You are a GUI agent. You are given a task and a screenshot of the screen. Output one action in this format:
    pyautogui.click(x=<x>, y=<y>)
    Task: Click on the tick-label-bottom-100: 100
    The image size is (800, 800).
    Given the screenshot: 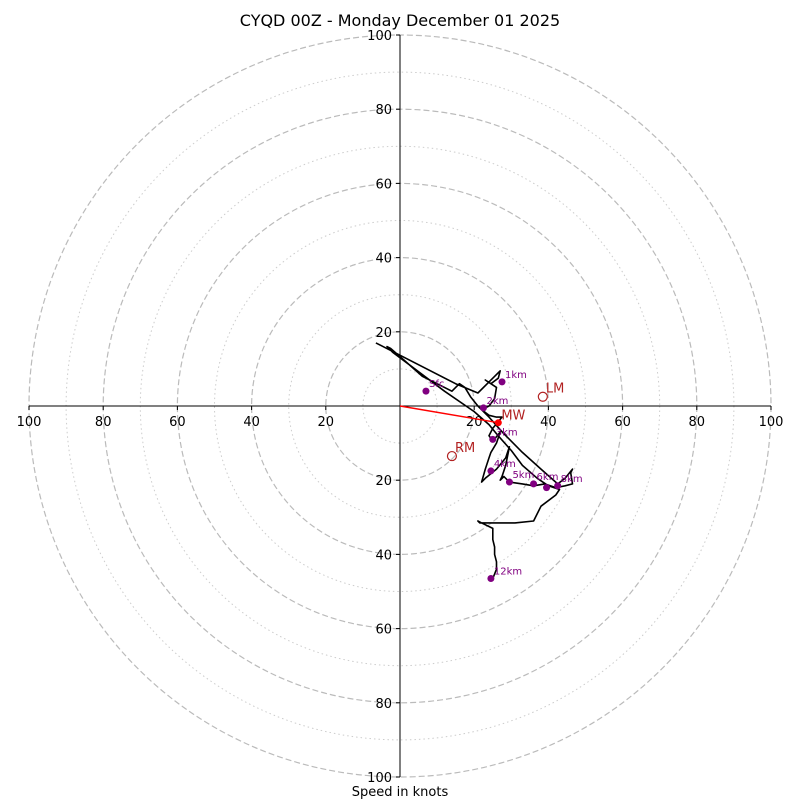 What is the action you would take?
    pyautogui.click(x=379, y=778)
    